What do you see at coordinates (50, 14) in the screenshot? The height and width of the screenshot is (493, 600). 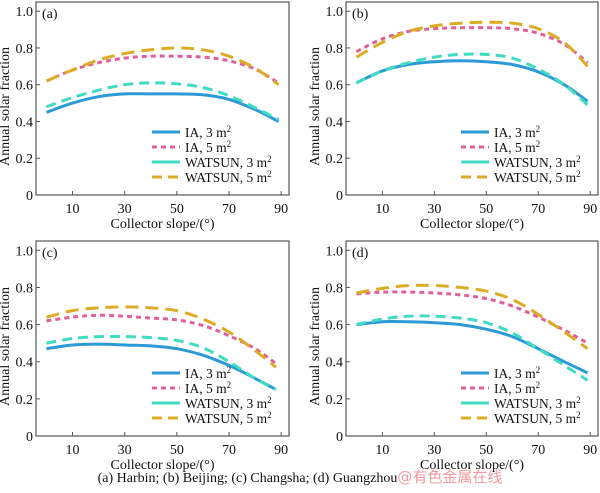 I see `panel-label: (a)` at bounding box center [50, 14].